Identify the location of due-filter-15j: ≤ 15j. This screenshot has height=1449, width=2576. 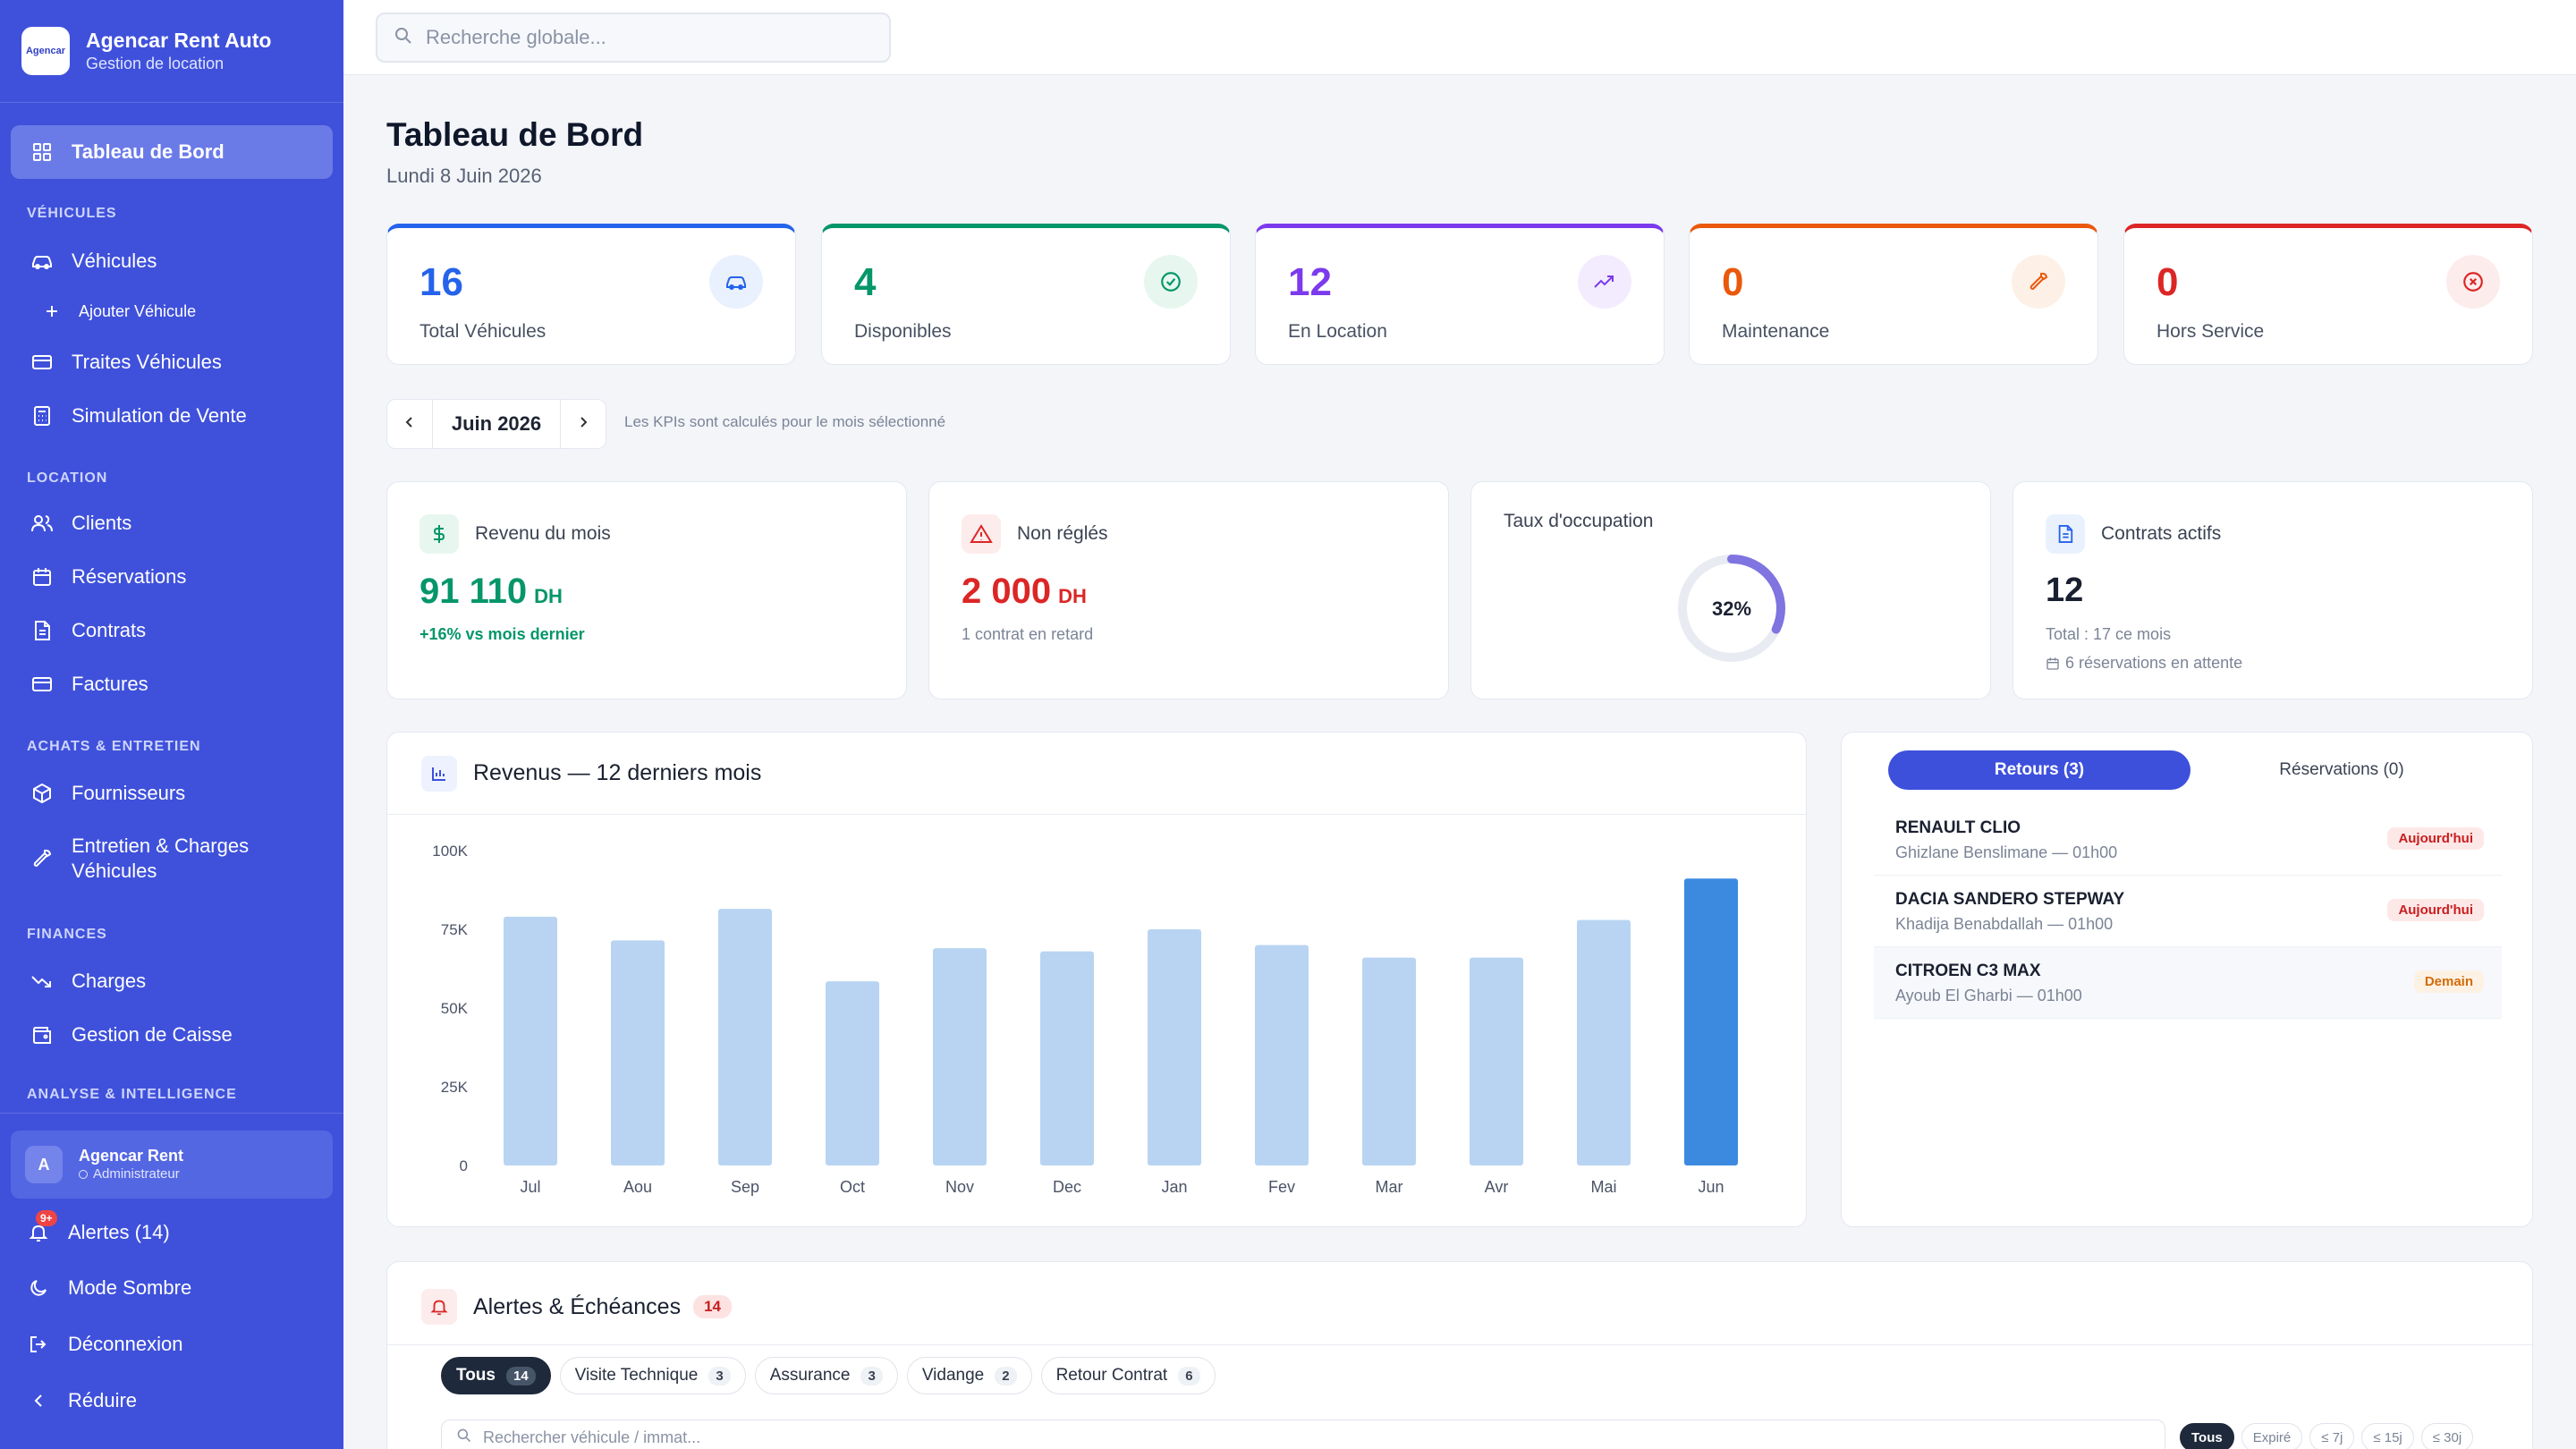
(2387, 1436).